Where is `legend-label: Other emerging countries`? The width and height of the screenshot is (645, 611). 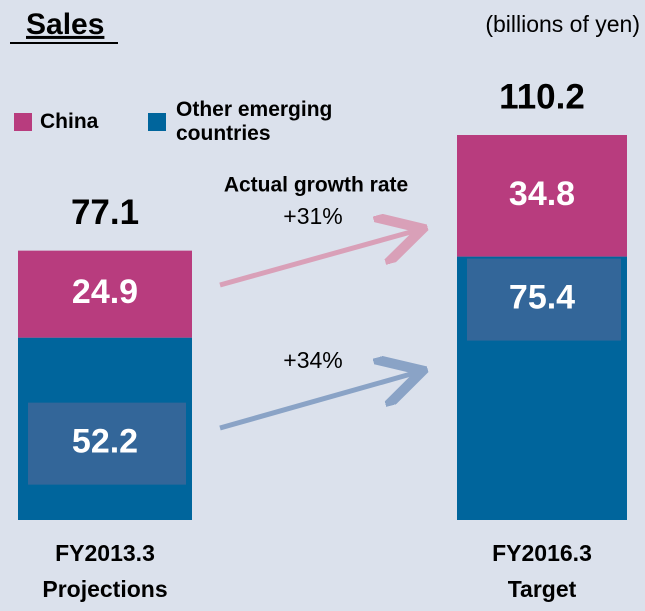
legend-label: Other emerging countries is located at coordinates (254, 121).